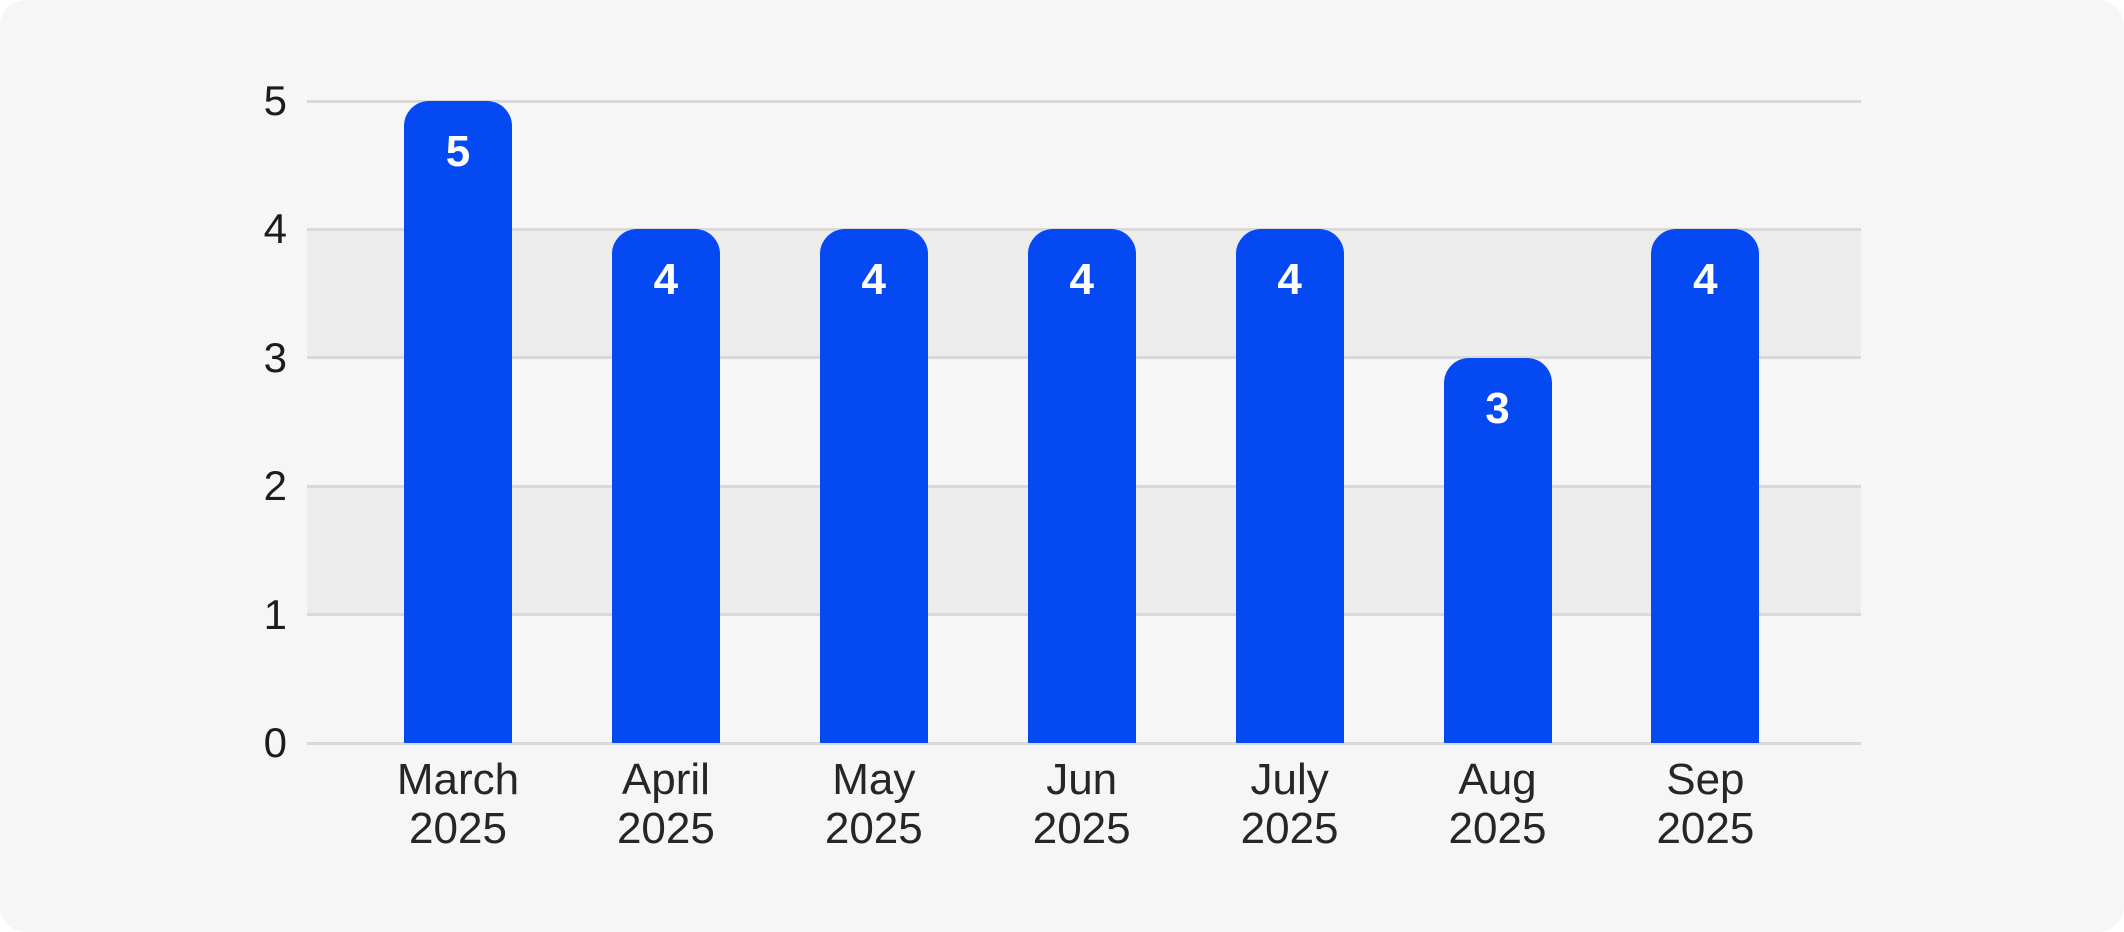 Image resolution: width=2124 pixels, height=932 pixels. I want to click on y-tick-label: 0, so click(275, 742).